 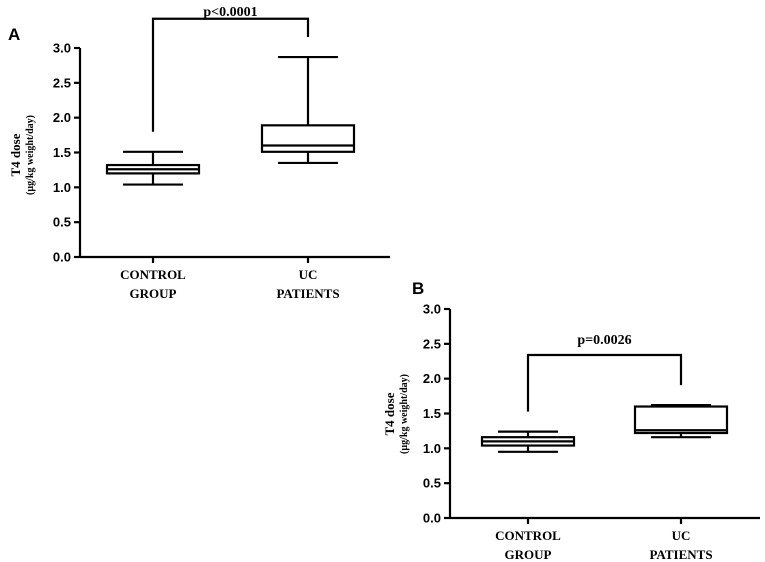 I want to click on p-value-label: p=0.0026, so click(x=604, y=340).